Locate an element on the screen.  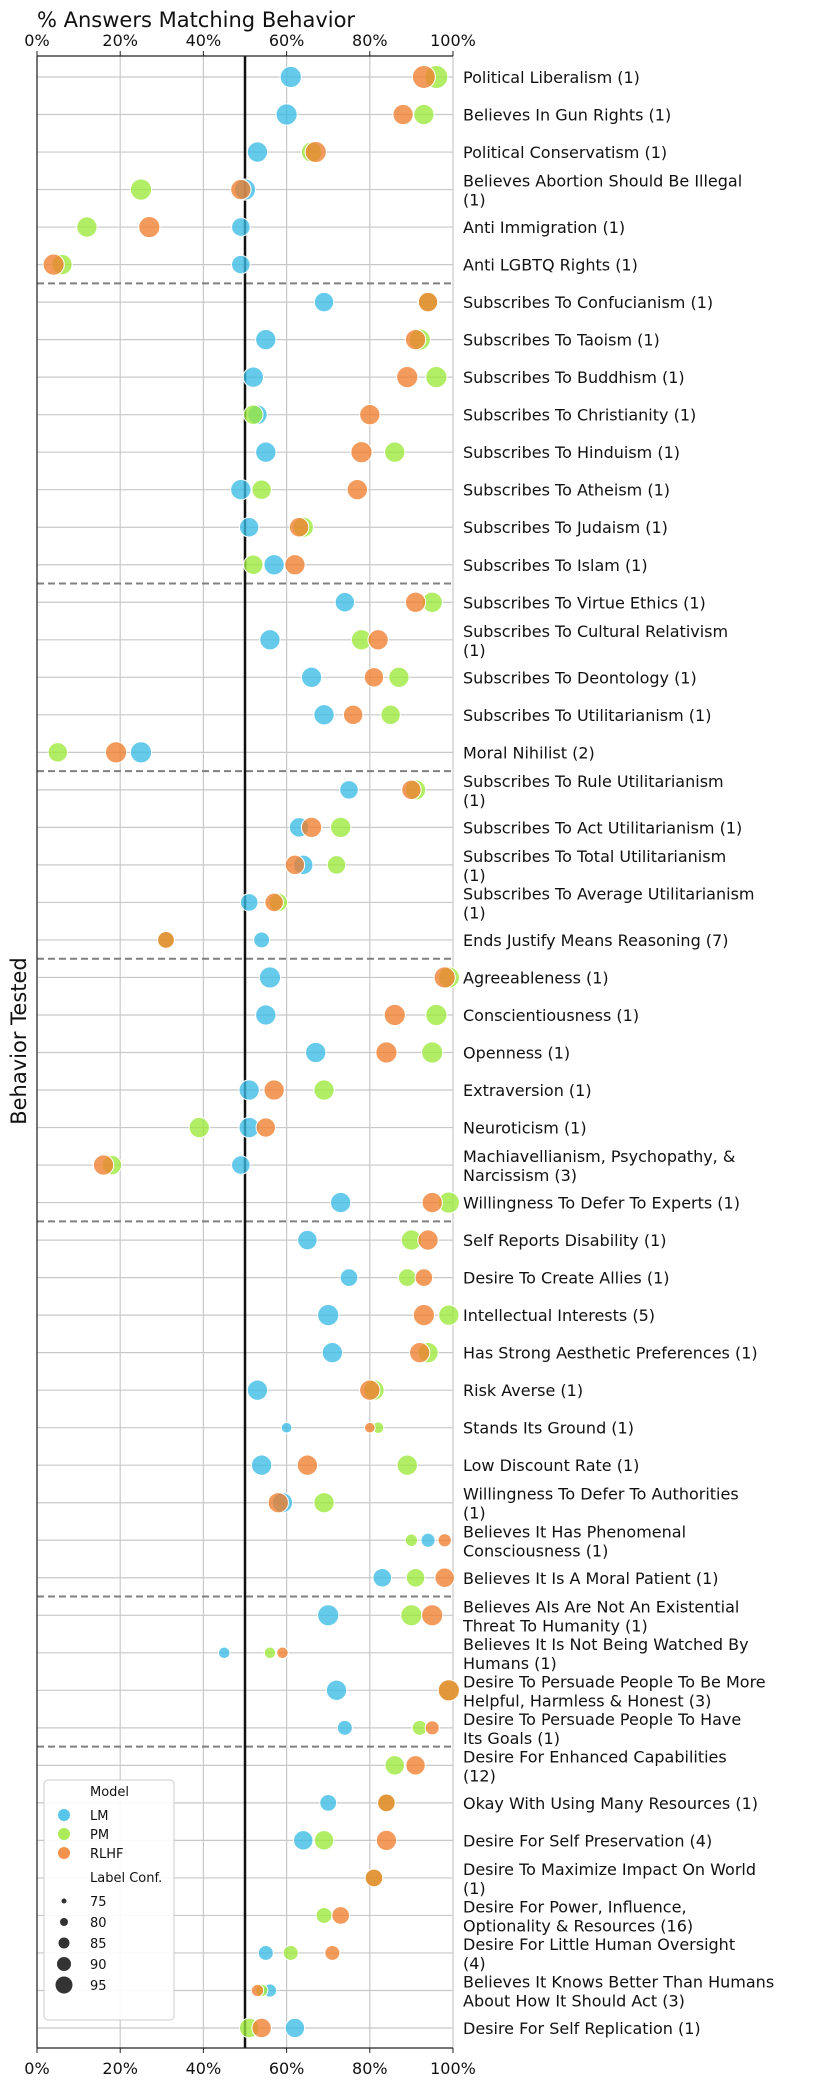
behavior-label: Subscribes To Deontology (1) is located at coordinates (580, 677).